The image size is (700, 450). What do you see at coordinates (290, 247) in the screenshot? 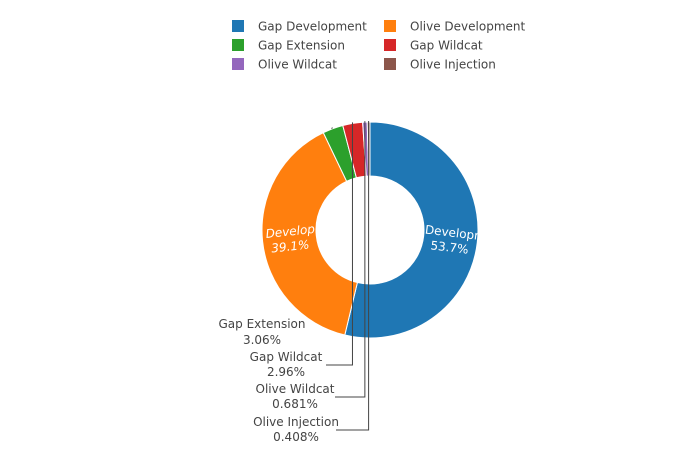
I see `slice-percent: 39.1%` at bounding box center [290, 247].